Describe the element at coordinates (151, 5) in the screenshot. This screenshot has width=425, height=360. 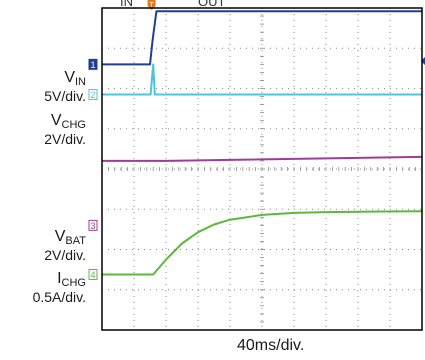
I see `trigger-marker-label: T` at that location.